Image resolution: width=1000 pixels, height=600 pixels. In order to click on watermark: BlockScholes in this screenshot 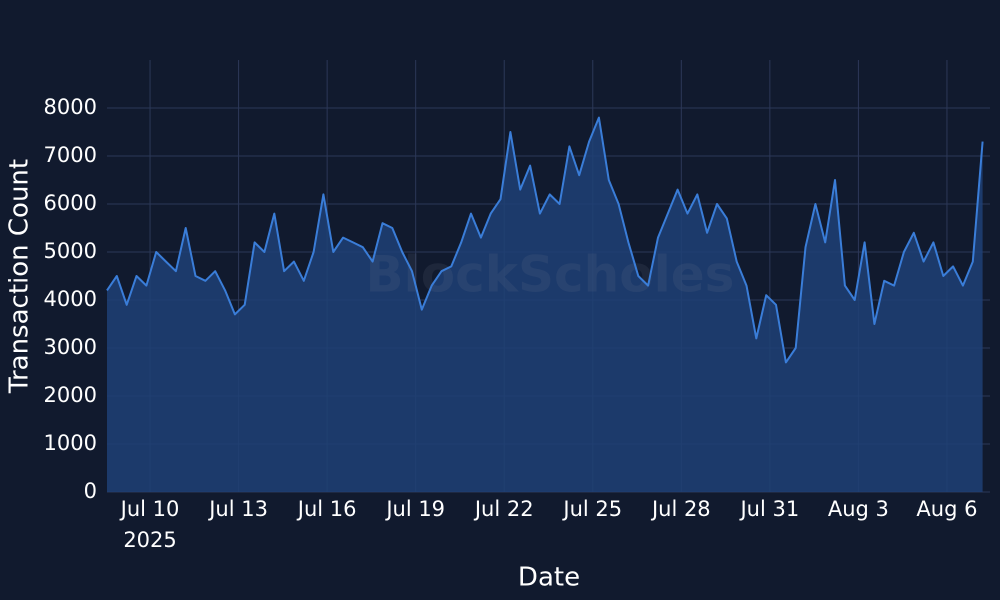, I will do `click(550, 275)`.